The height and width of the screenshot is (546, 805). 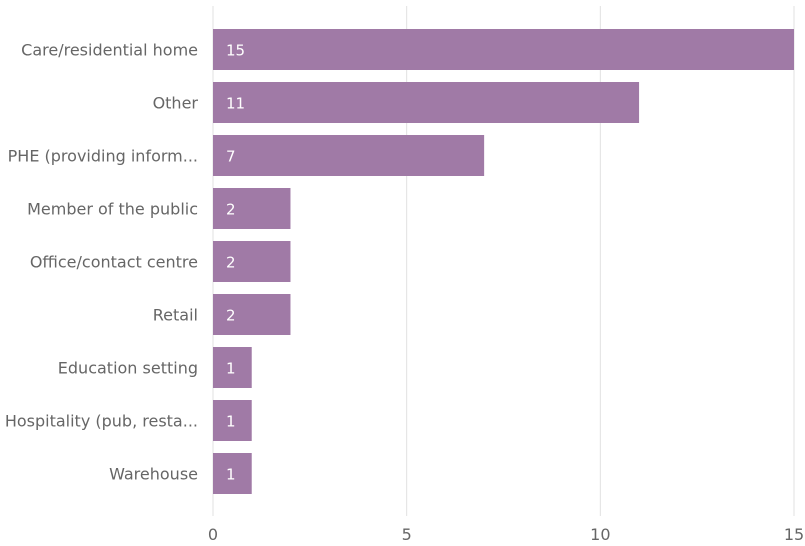 I want to click on category-label: Care/residential home, so click(x=109, y=50).